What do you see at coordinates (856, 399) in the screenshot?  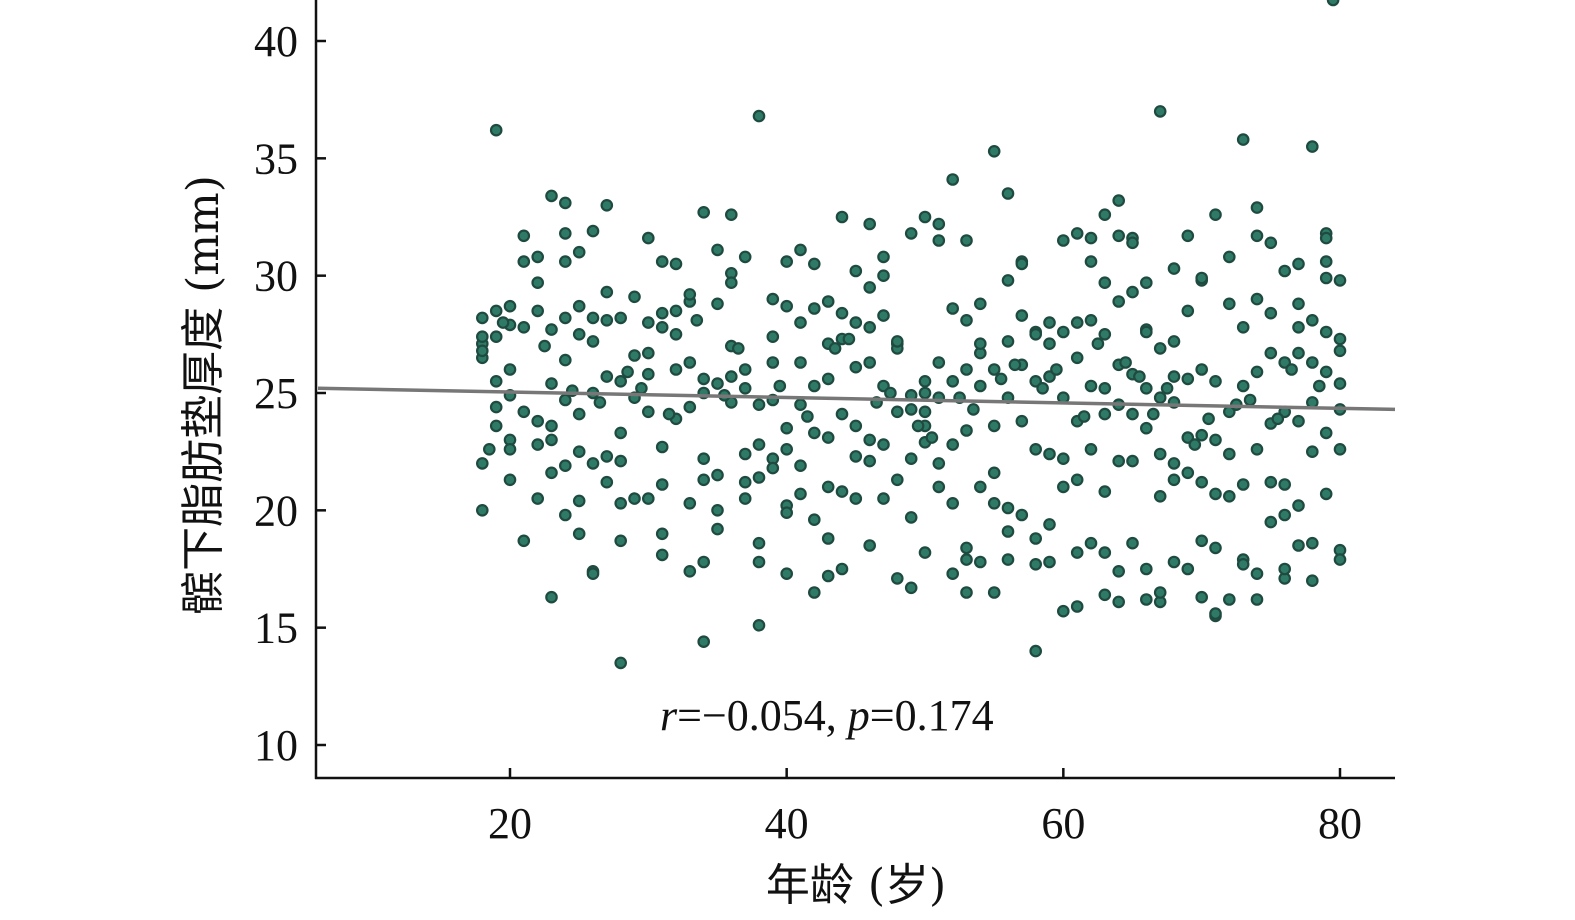 I see `regression-line` at bounding box center [856, 399].